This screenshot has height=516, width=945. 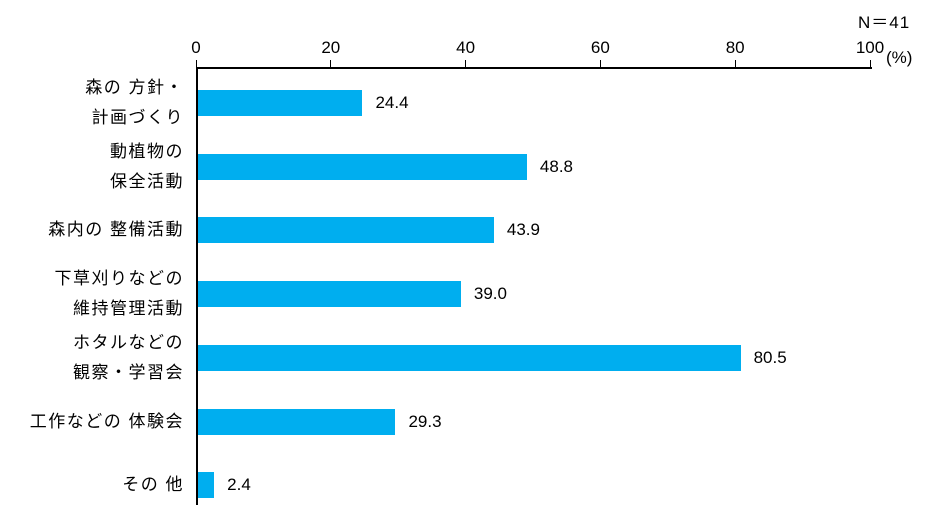 What do you see at coordinates (147, 151) in the screenshot?
I see `category-label-line: 動植物の` at bounding box center [147, 151].